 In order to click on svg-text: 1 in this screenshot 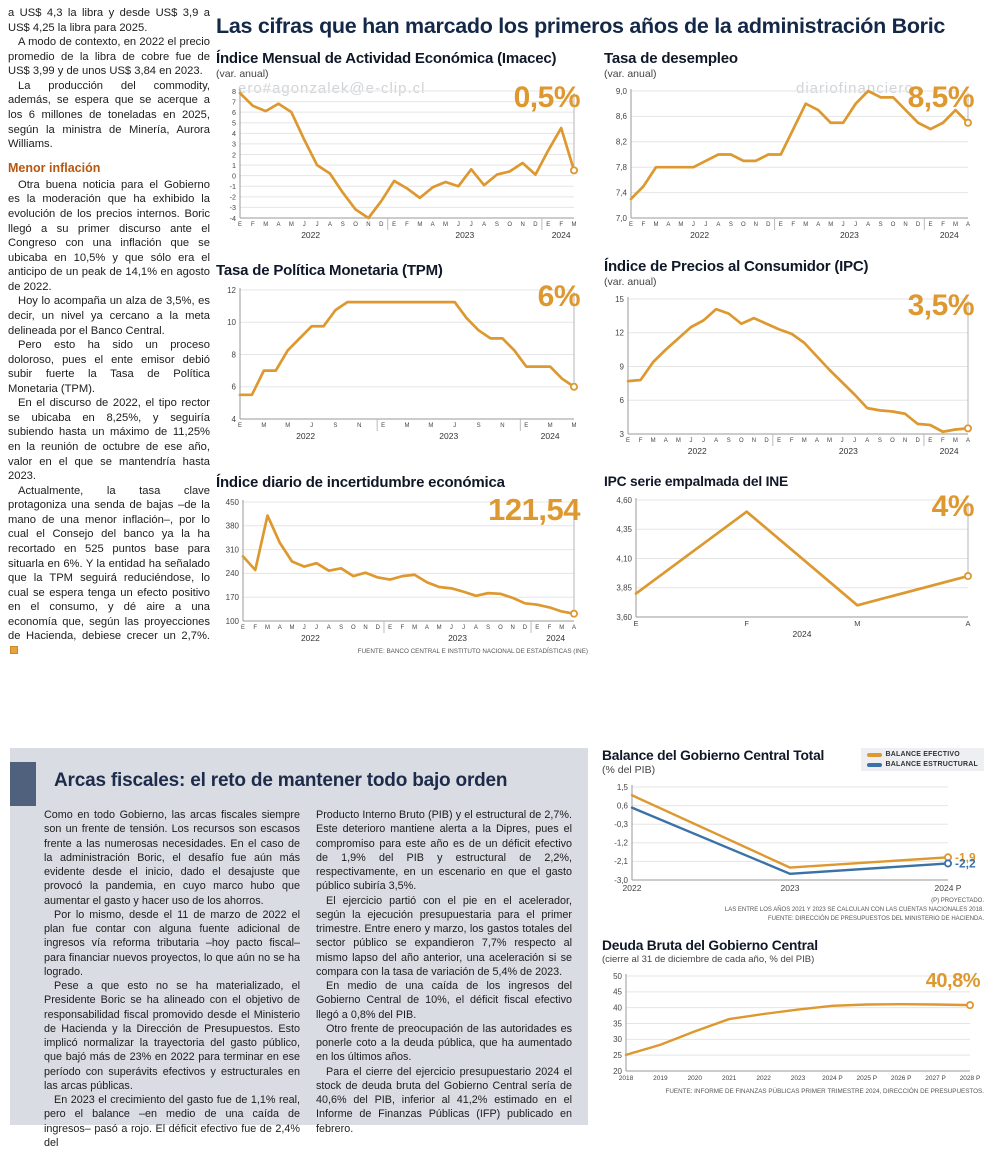, I will do `click(234, 165)`.